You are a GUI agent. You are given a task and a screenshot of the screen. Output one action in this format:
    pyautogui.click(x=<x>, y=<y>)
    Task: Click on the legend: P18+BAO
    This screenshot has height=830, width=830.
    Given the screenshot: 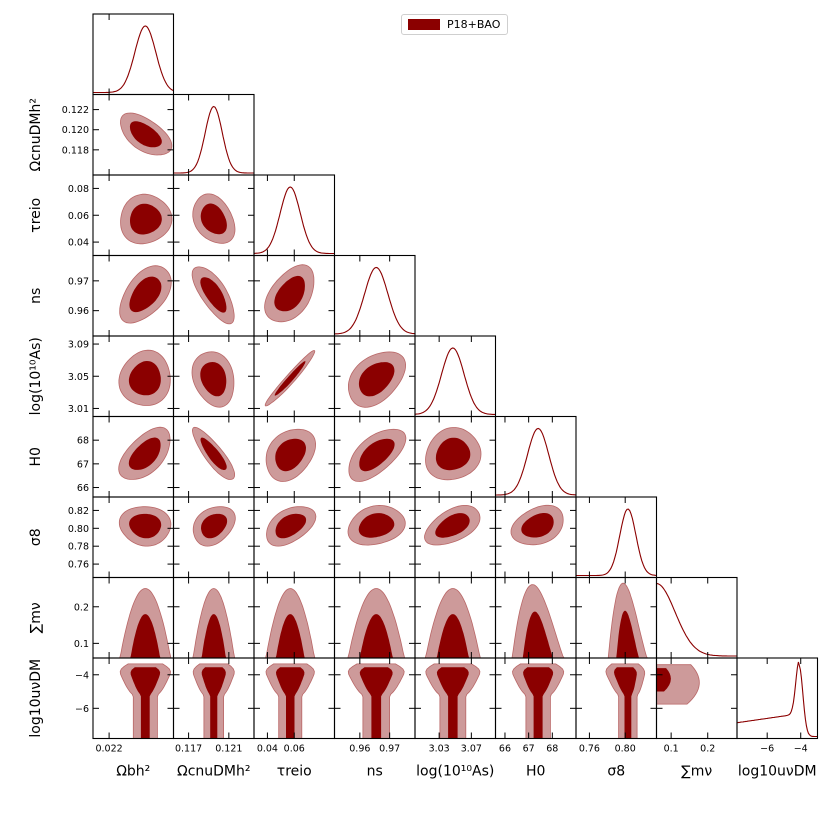 What is the action you would take?
    pyautogui.click(x=454, y=24)
    